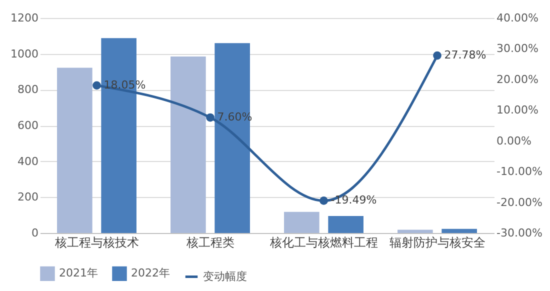  I want to click on y-tick-label: 600, so click(28, 125).